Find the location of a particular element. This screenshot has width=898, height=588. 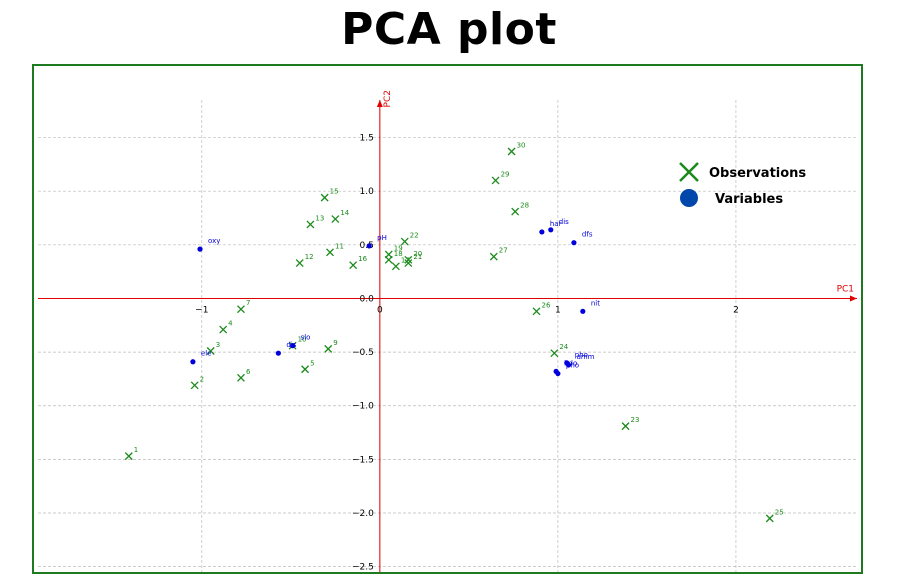

observation-label: 27 is located at coordinates (503, 251).